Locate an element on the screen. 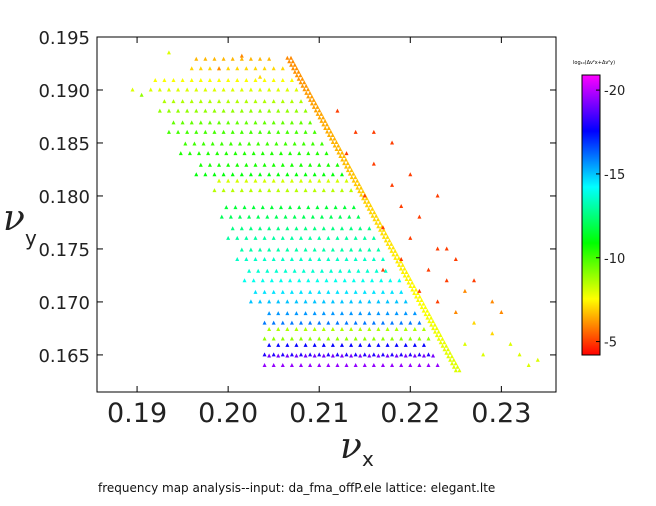 Image resolution: width=656 pixels, height=506 pixels. x-tick-label: 0.20 is located at coordinates (228, 413).